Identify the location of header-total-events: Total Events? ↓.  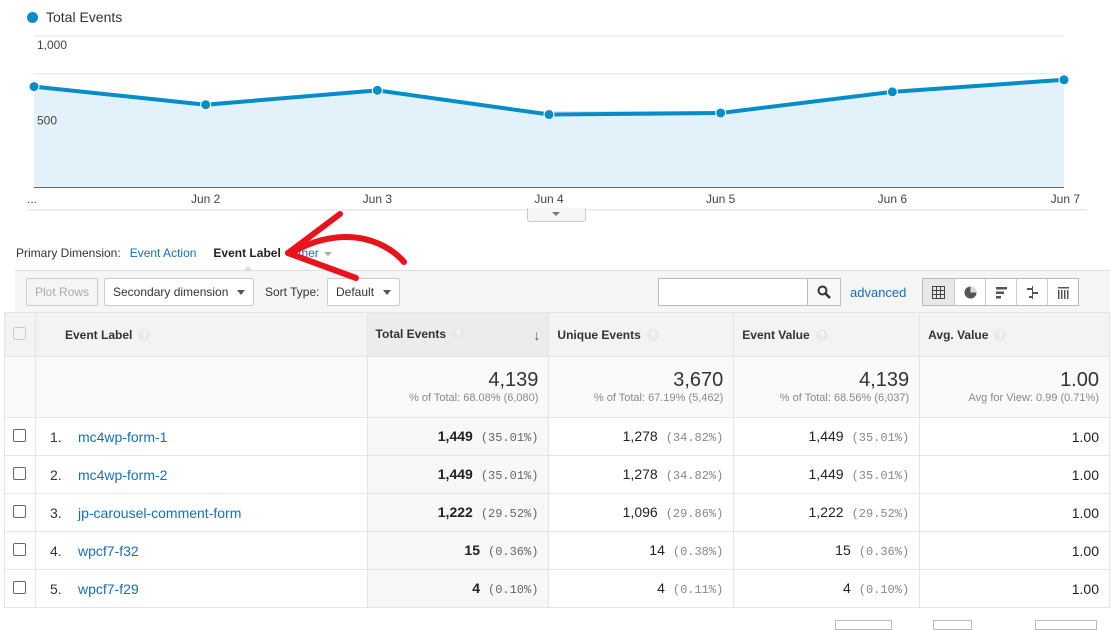
(458, 334).